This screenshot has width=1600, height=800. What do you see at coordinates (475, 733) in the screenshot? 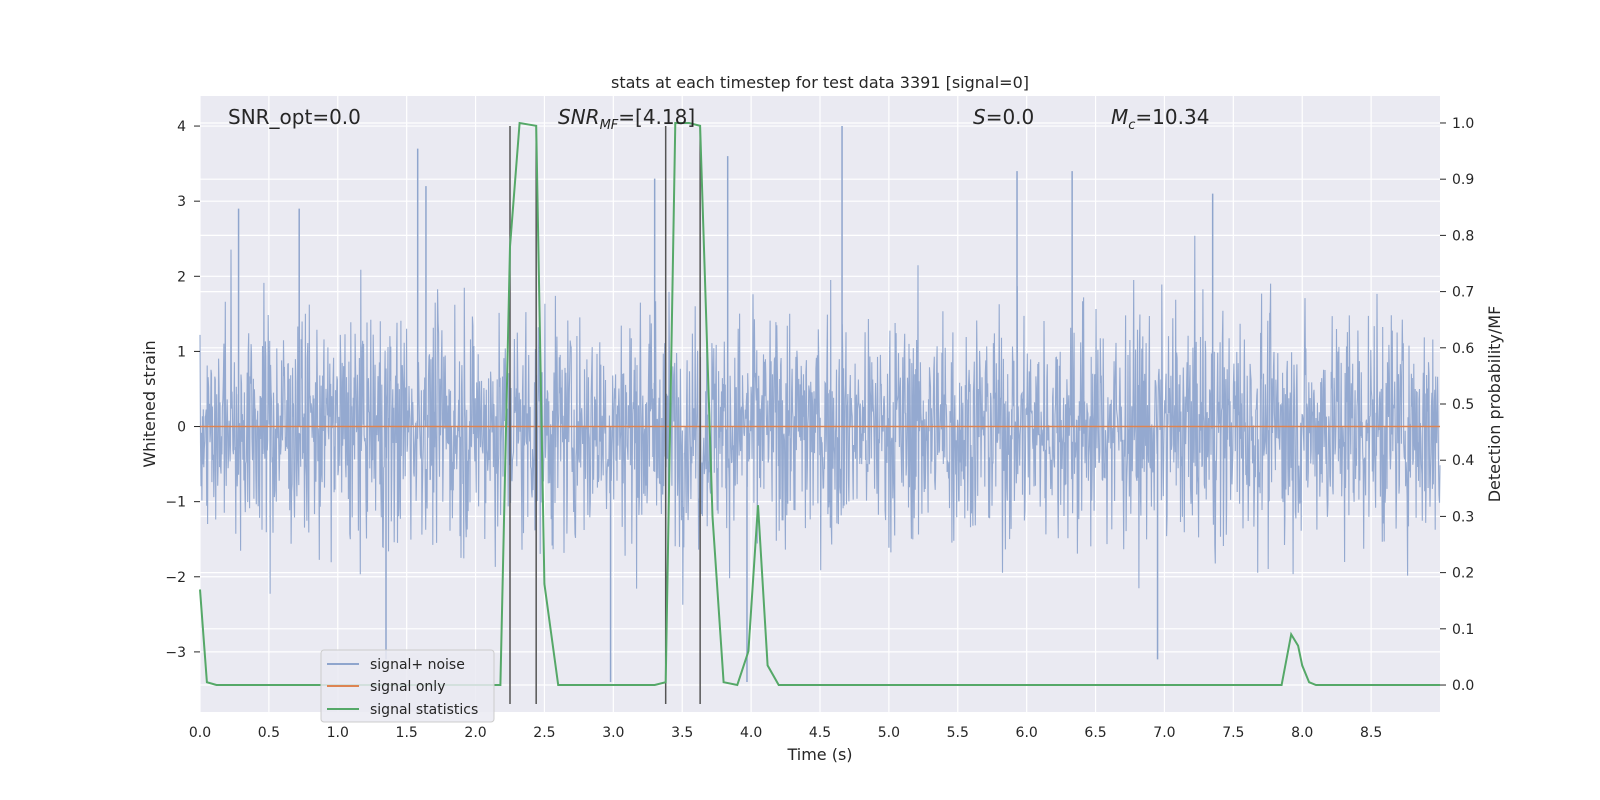
I see `x-tick-label-4: 2.0` at bounding box center [475, 733].